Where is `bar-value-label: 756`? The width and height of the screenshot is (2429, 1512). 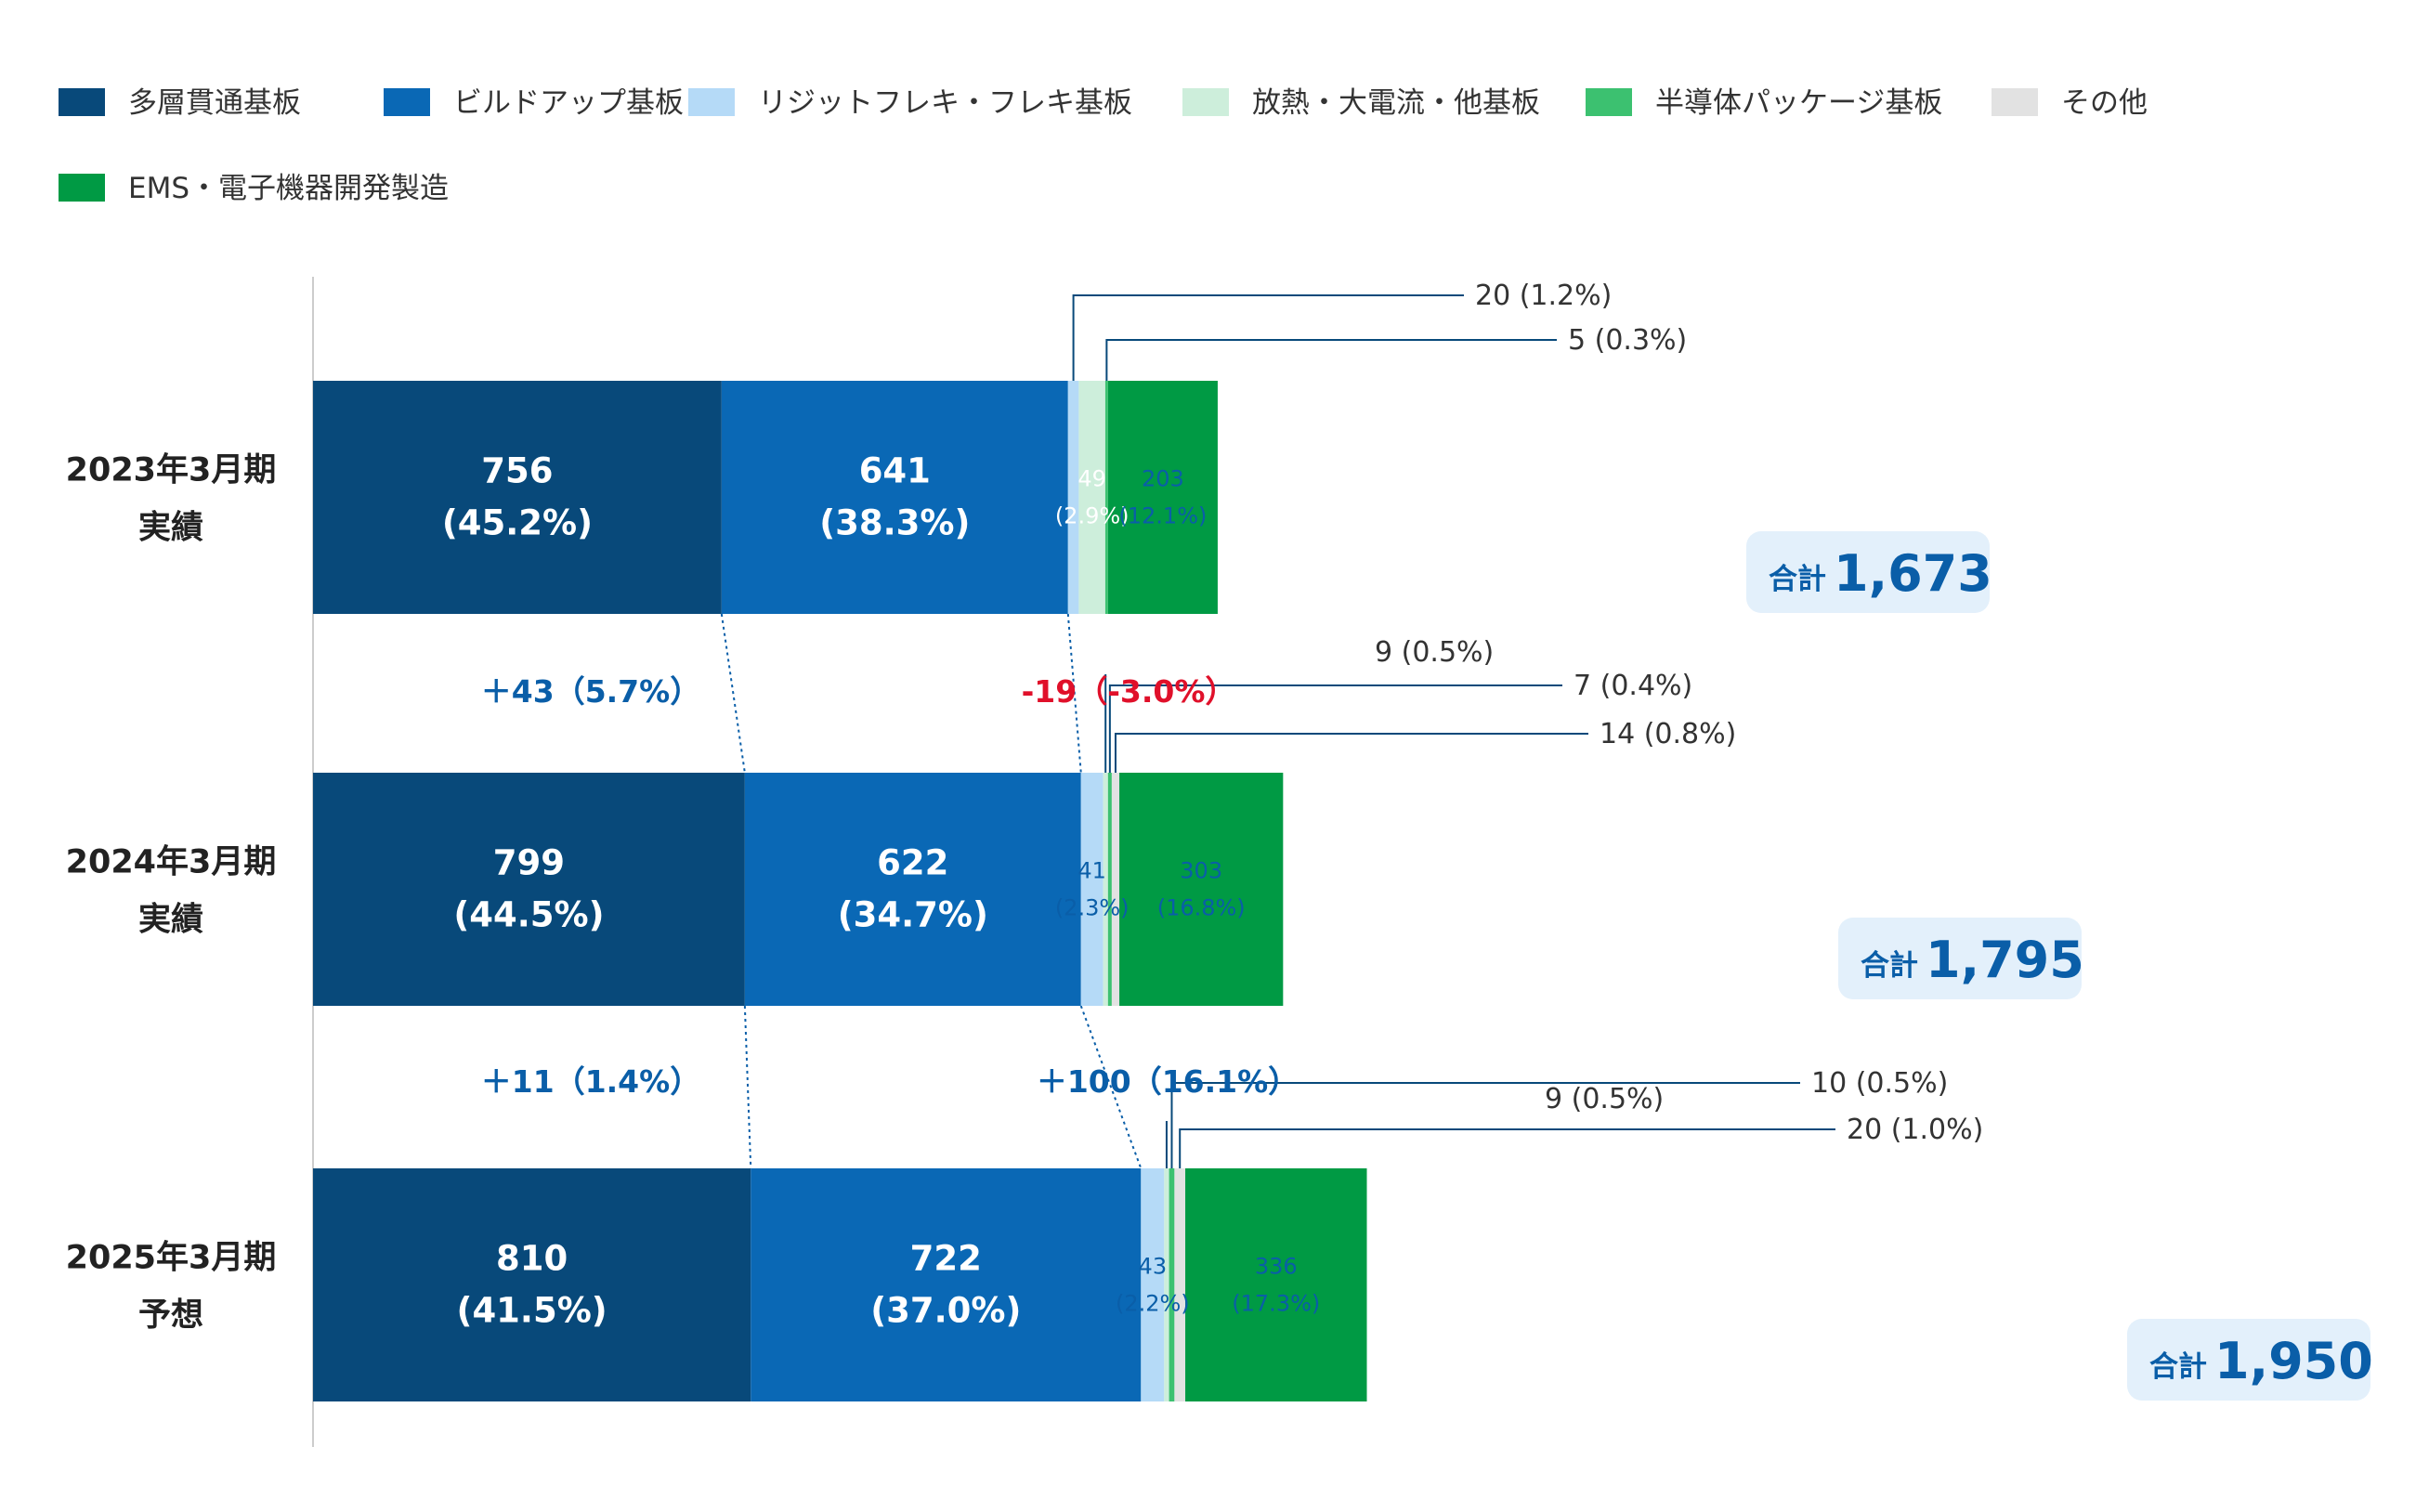 bar-value-label: 756 is located at coordinates (517, 471).